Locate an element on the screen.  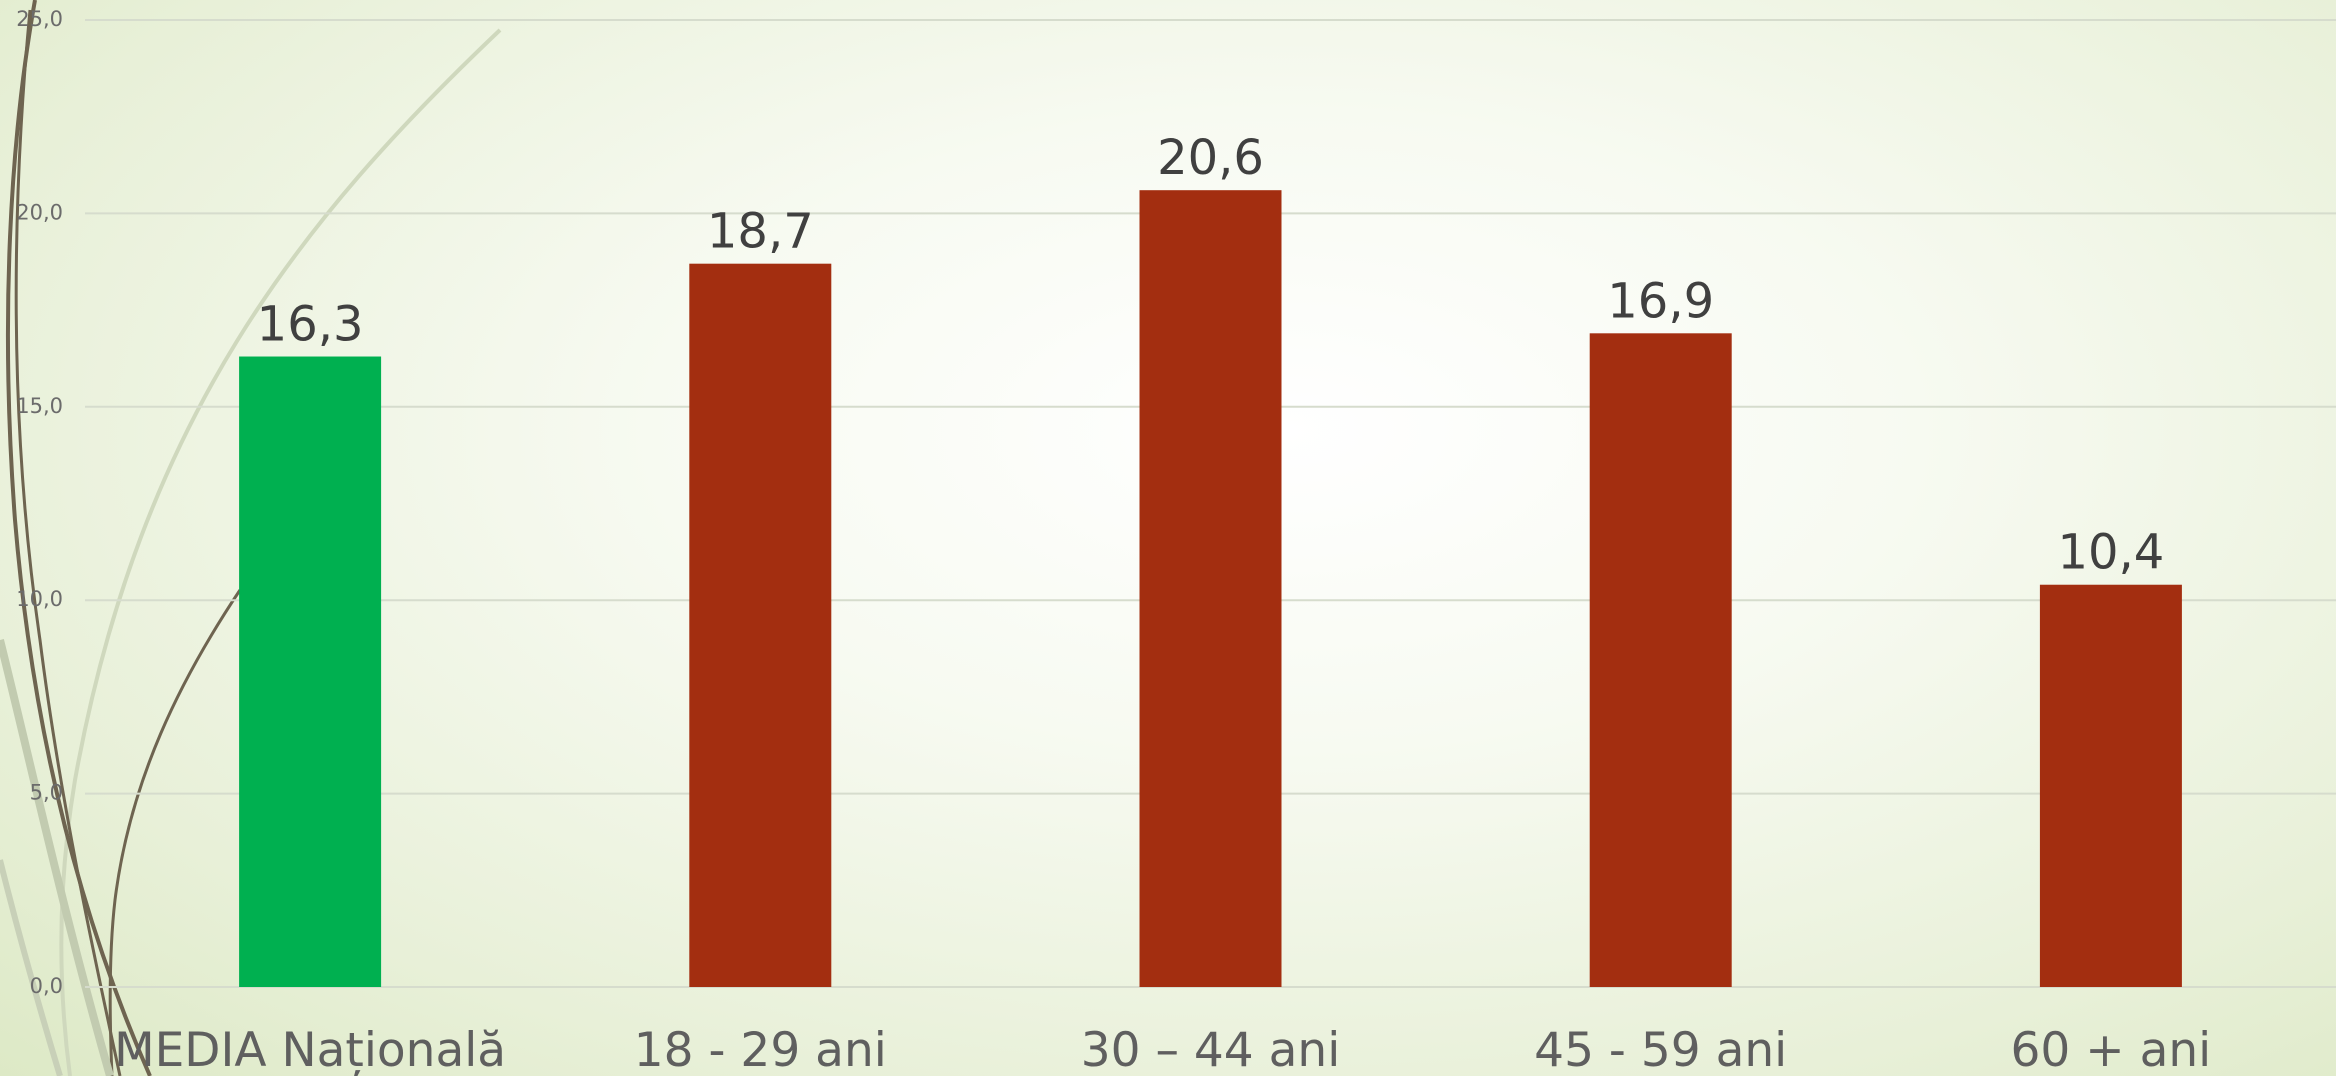
data-label: 16,9 is located at coordinates (1660, 301).